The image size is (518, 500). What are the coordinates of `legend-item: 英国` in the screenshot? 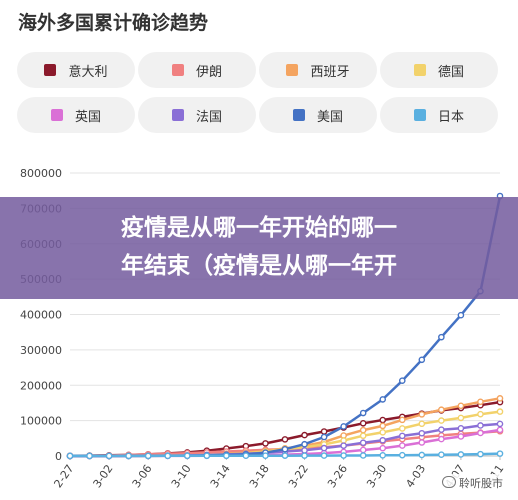 It's located at (76, 115).